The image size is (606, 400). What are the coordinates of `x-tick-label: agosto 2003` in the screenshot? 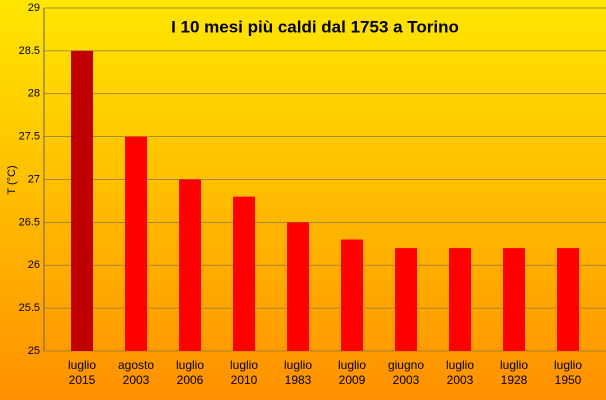 It's located at (136, 372).